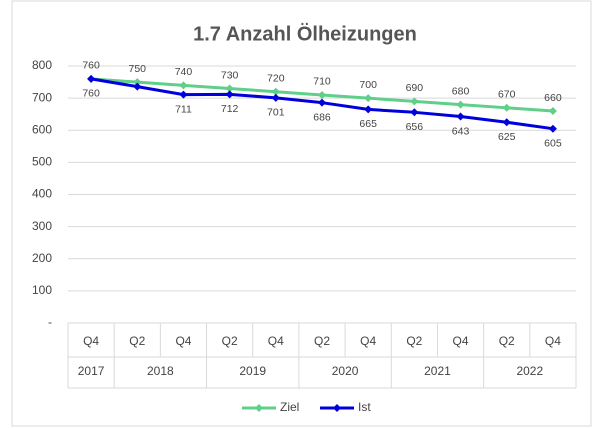 Image resolution: width=596 pixels, height=428 pixels. What do you see at coordinates (289, 407) in the screenshot?
I see `legend-label: Ziel` at bounding box center [289, 407].